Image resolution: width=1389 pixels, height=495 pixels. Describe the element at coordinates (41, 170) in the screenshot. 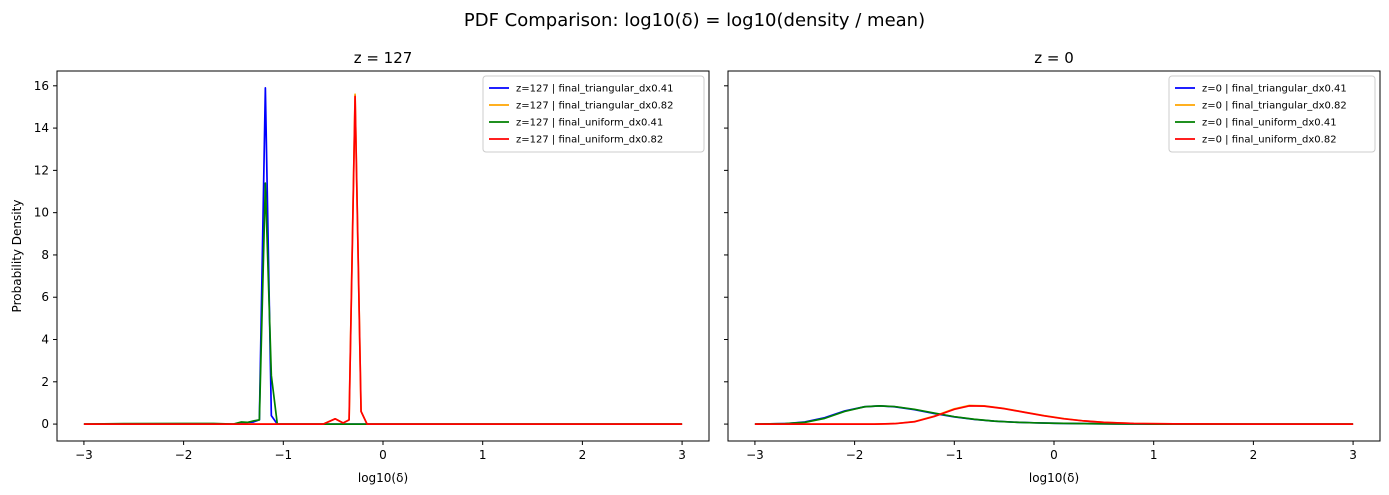

I see `y-tick-label: 12` at that location.